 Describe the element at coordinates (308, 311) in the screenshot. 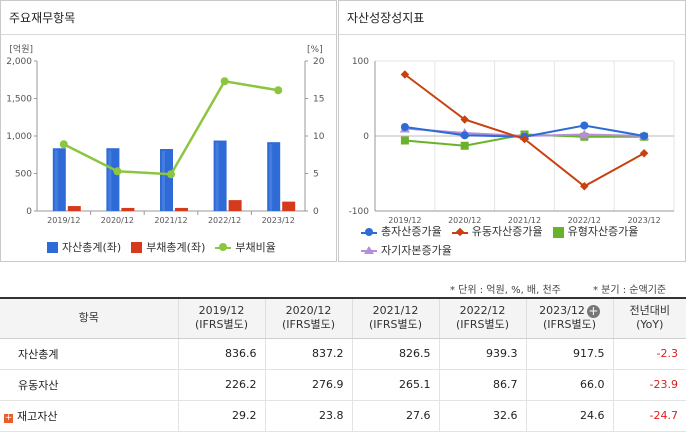

I see `header-year: 2020/12` at that location.